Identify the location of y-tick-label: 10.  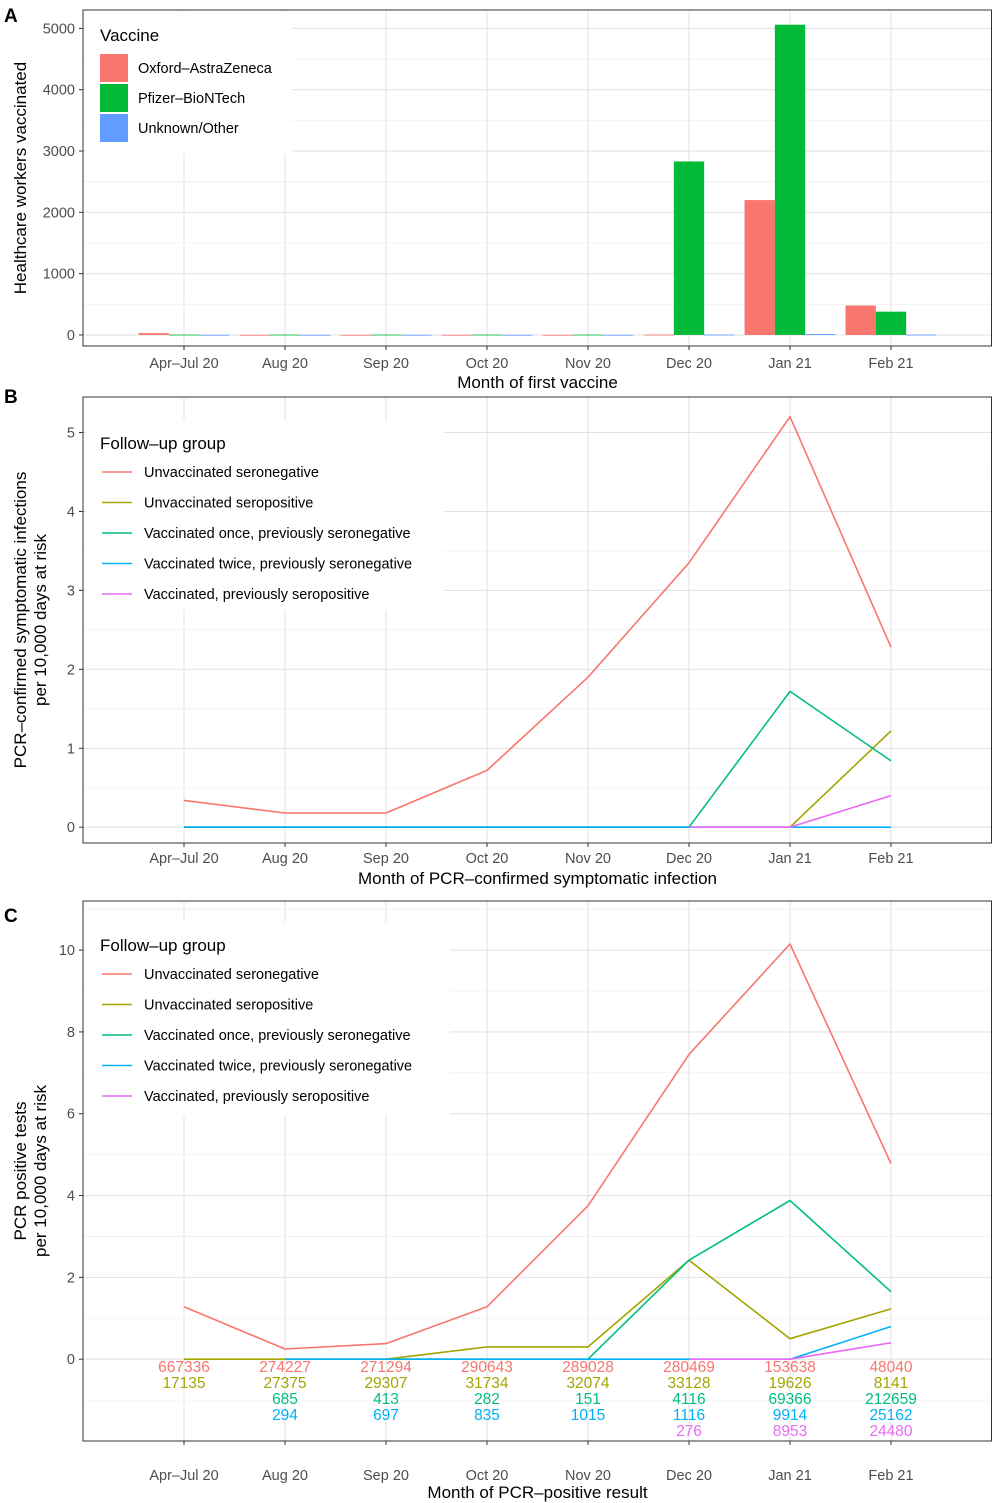
(67, 951).